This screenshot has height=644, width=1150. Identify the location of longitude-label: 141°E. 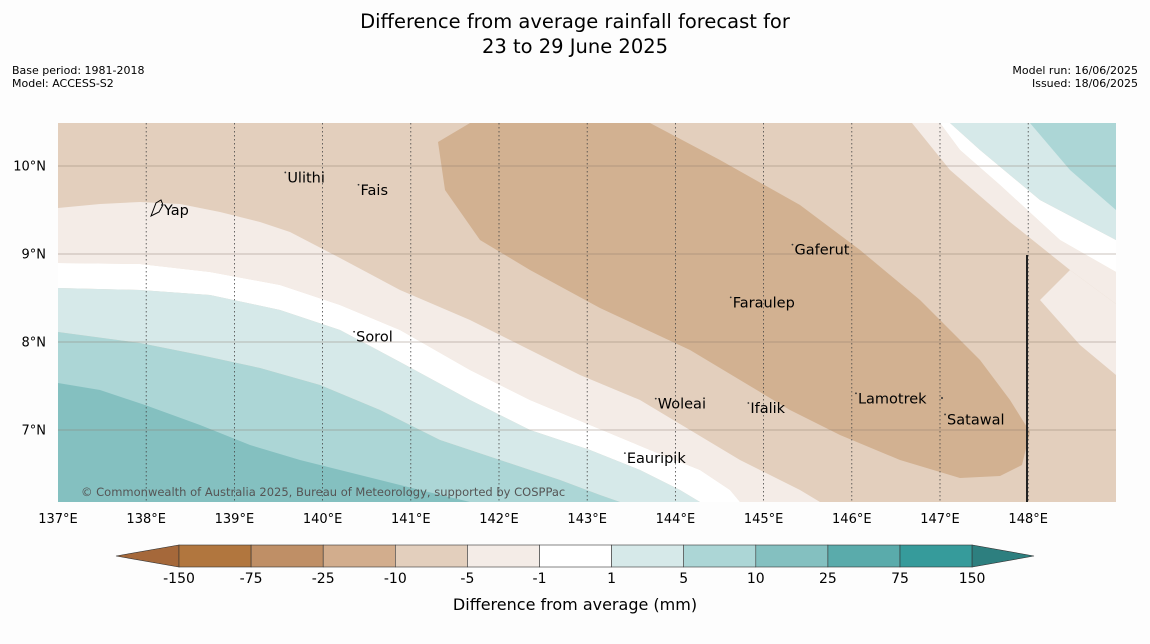
(411, 519).